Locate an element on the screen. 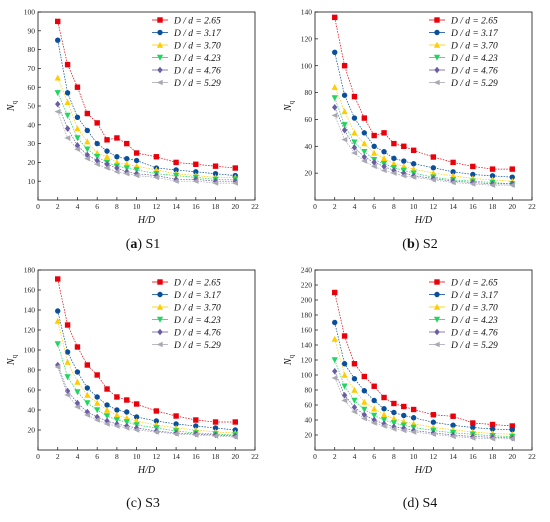 The height and width of the screenshot is (522, 550). legend-label: D / d = 3.70 is located at coordinates (197, 308).